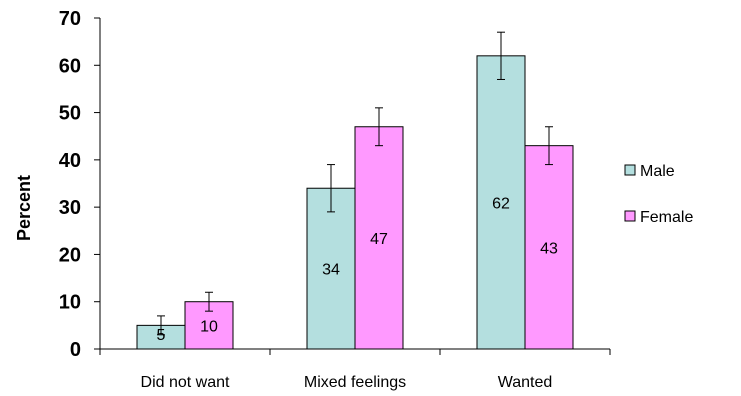 This screenshot has height=396, width=741. What do you see at coordinates (161, 335) in the screenshot?
I see `data-label: 5` at bounding box center [161, 335].